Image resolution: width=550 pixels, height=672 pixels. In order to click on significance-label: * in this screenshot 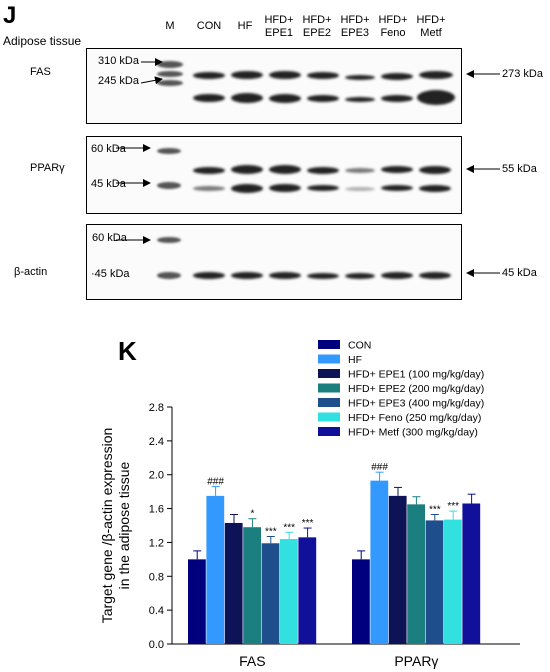, I will do `click(252, 514)`.